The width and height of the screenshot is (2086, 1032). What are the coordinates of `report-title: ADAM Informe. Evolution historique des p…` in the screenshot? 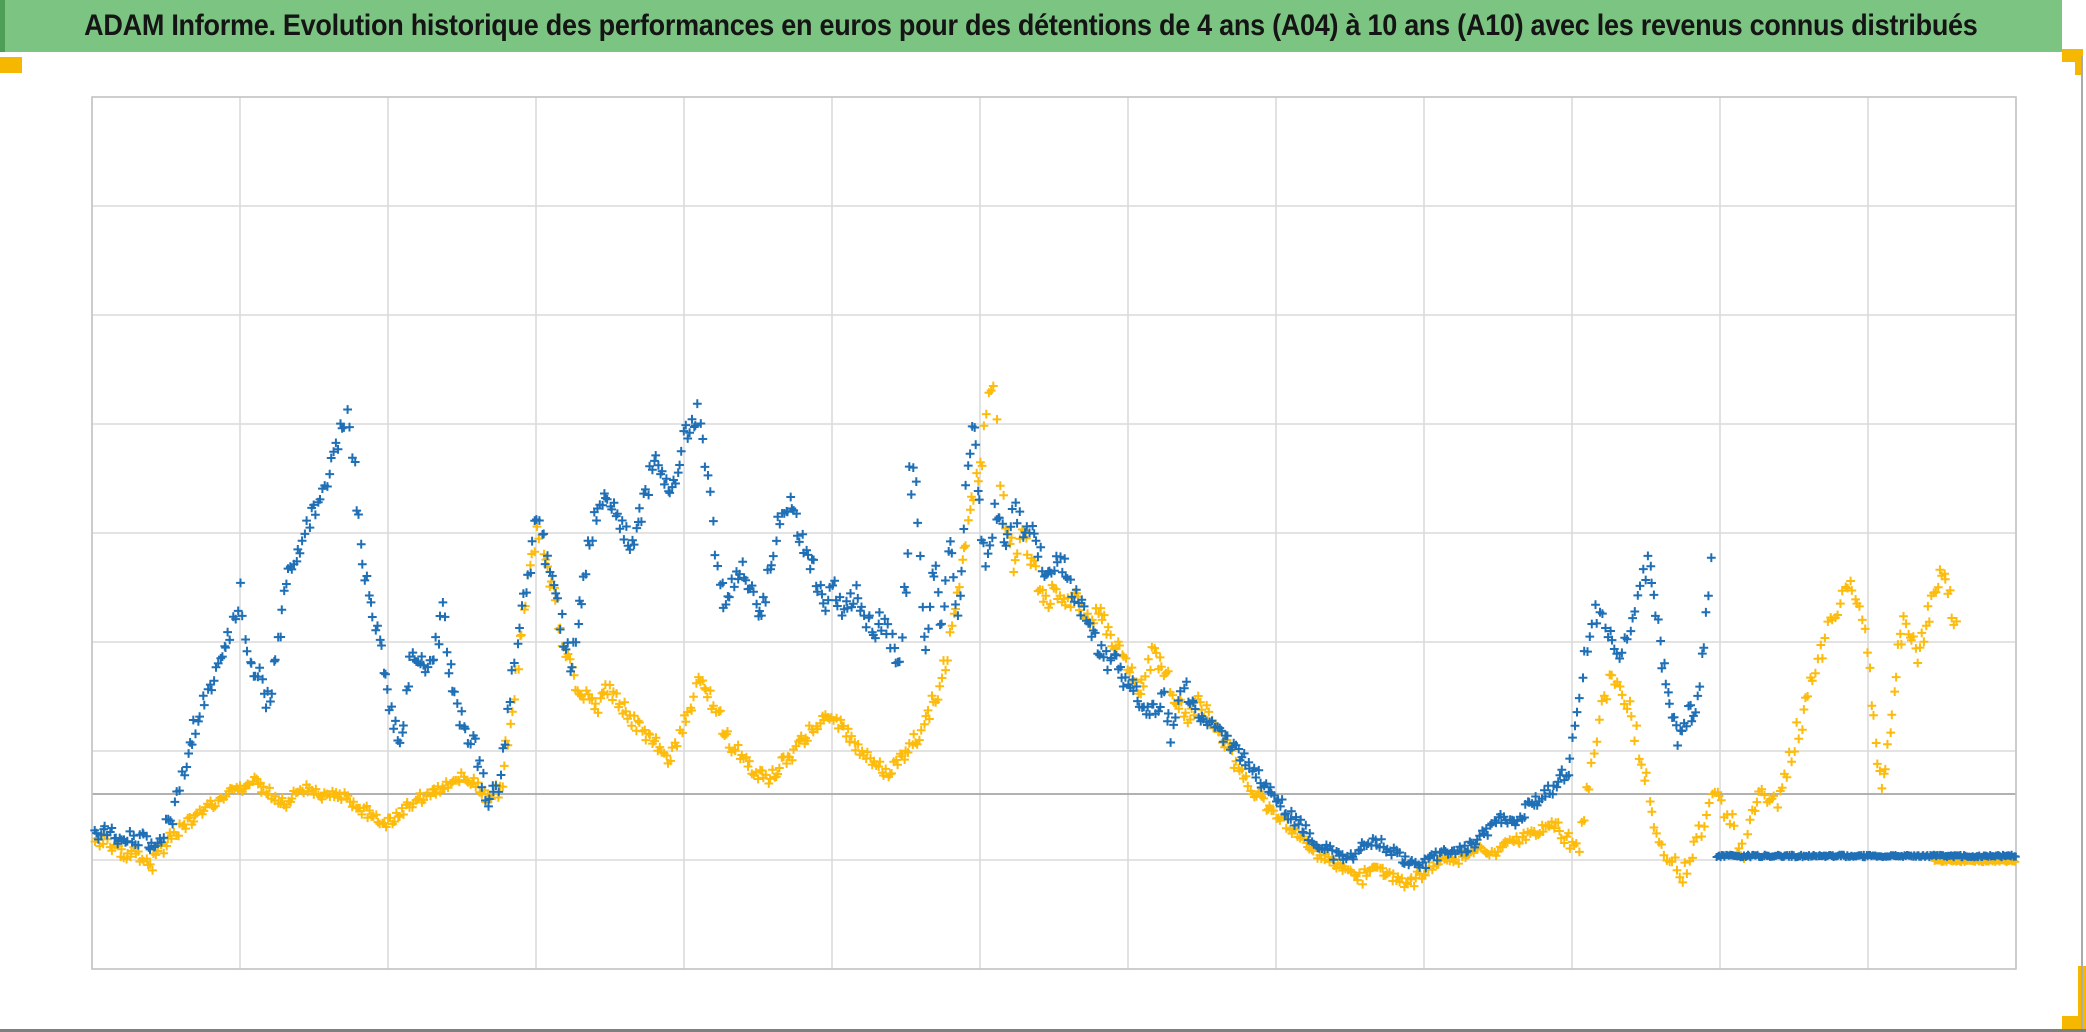 It's located at (1031, 25).